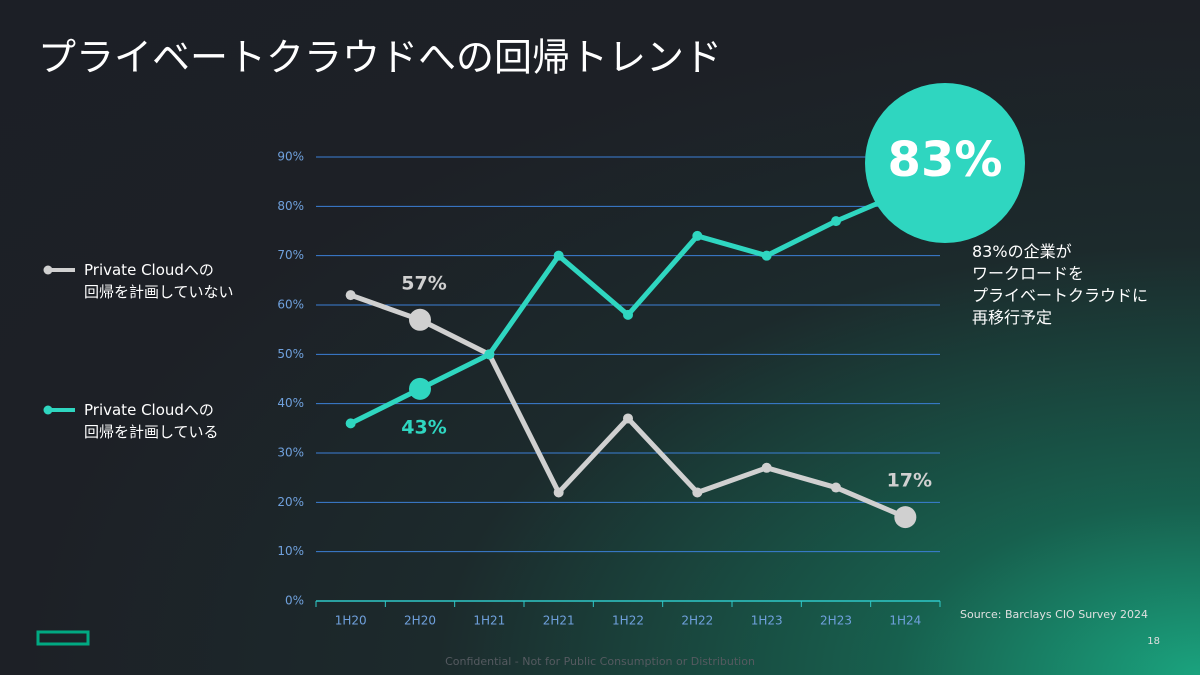 The height and width of the screenshot is (675, 1200). I want to click on y-tick-label: 0%, so click(294, 601).